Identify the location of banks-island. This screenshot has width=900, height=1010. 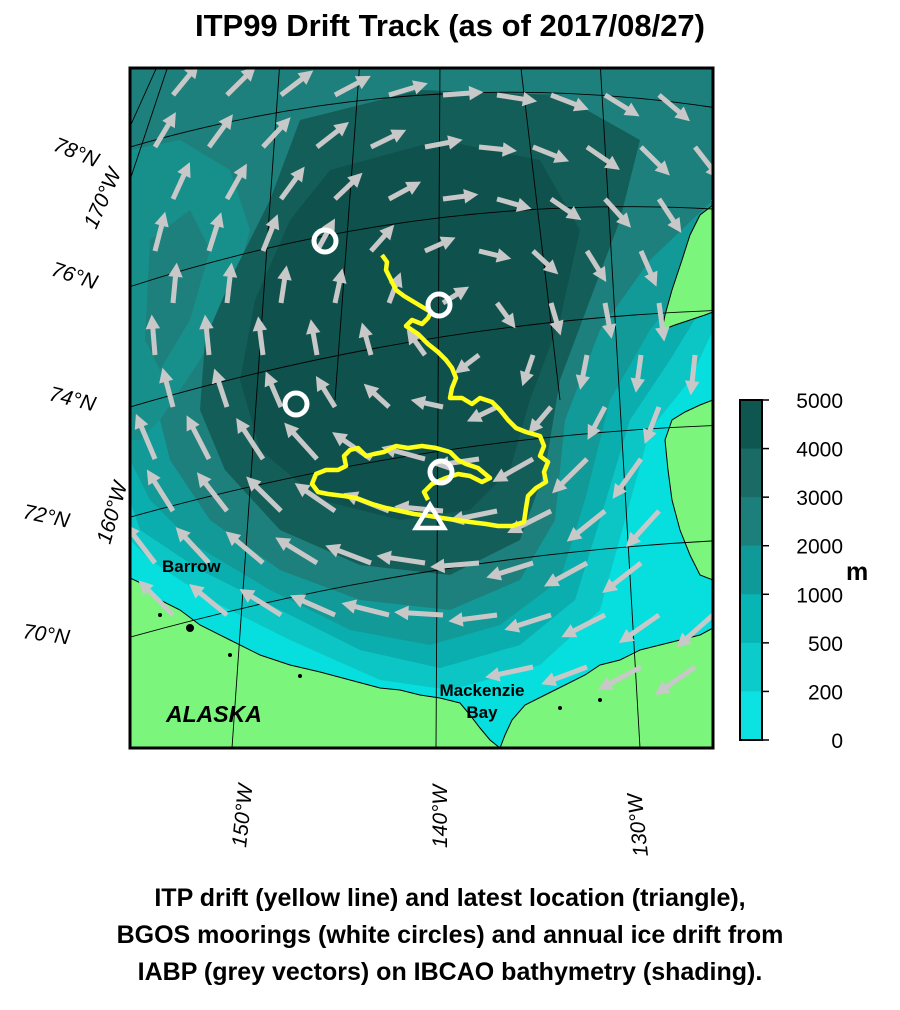
(688, 490).